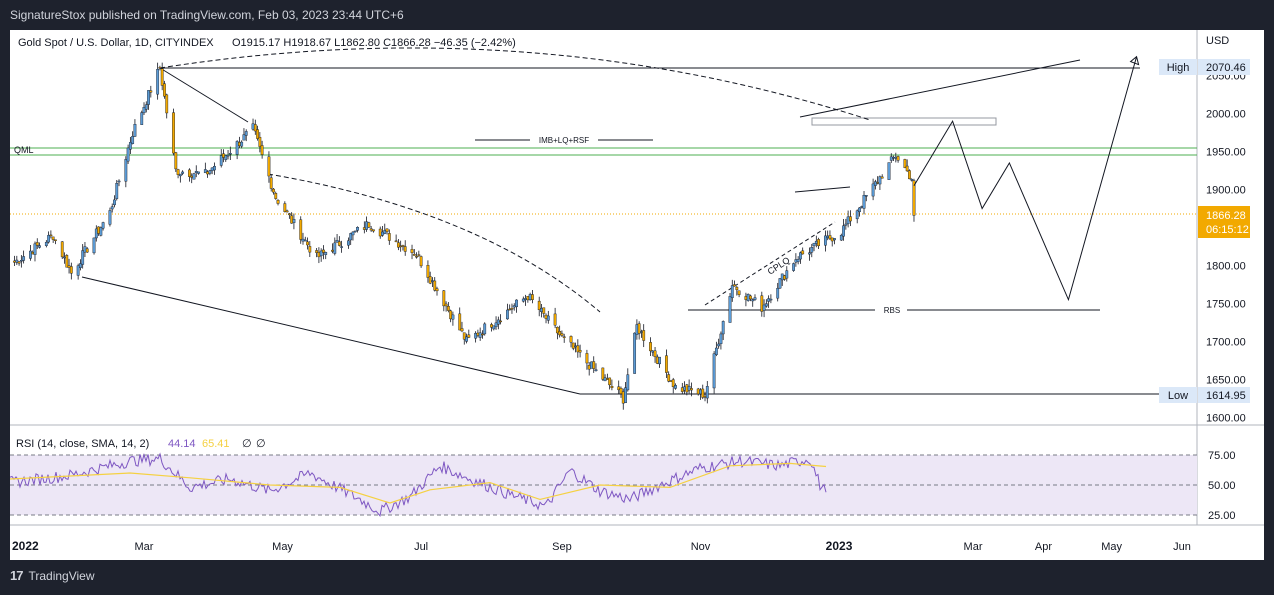 The width and height of the screenshot is (1274, 595). Describe the element at coordinates (1182, 547) in the screenshot. I see `time-tick-label: Jun` at that location.